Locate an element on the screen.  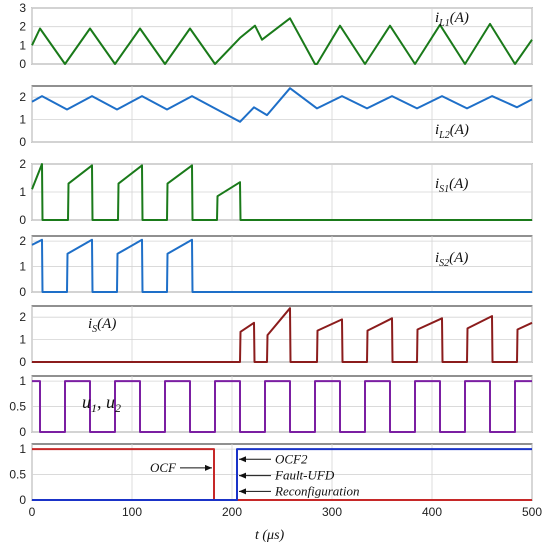
panel-label: u1, u2 is located at coordinates (101, 403).